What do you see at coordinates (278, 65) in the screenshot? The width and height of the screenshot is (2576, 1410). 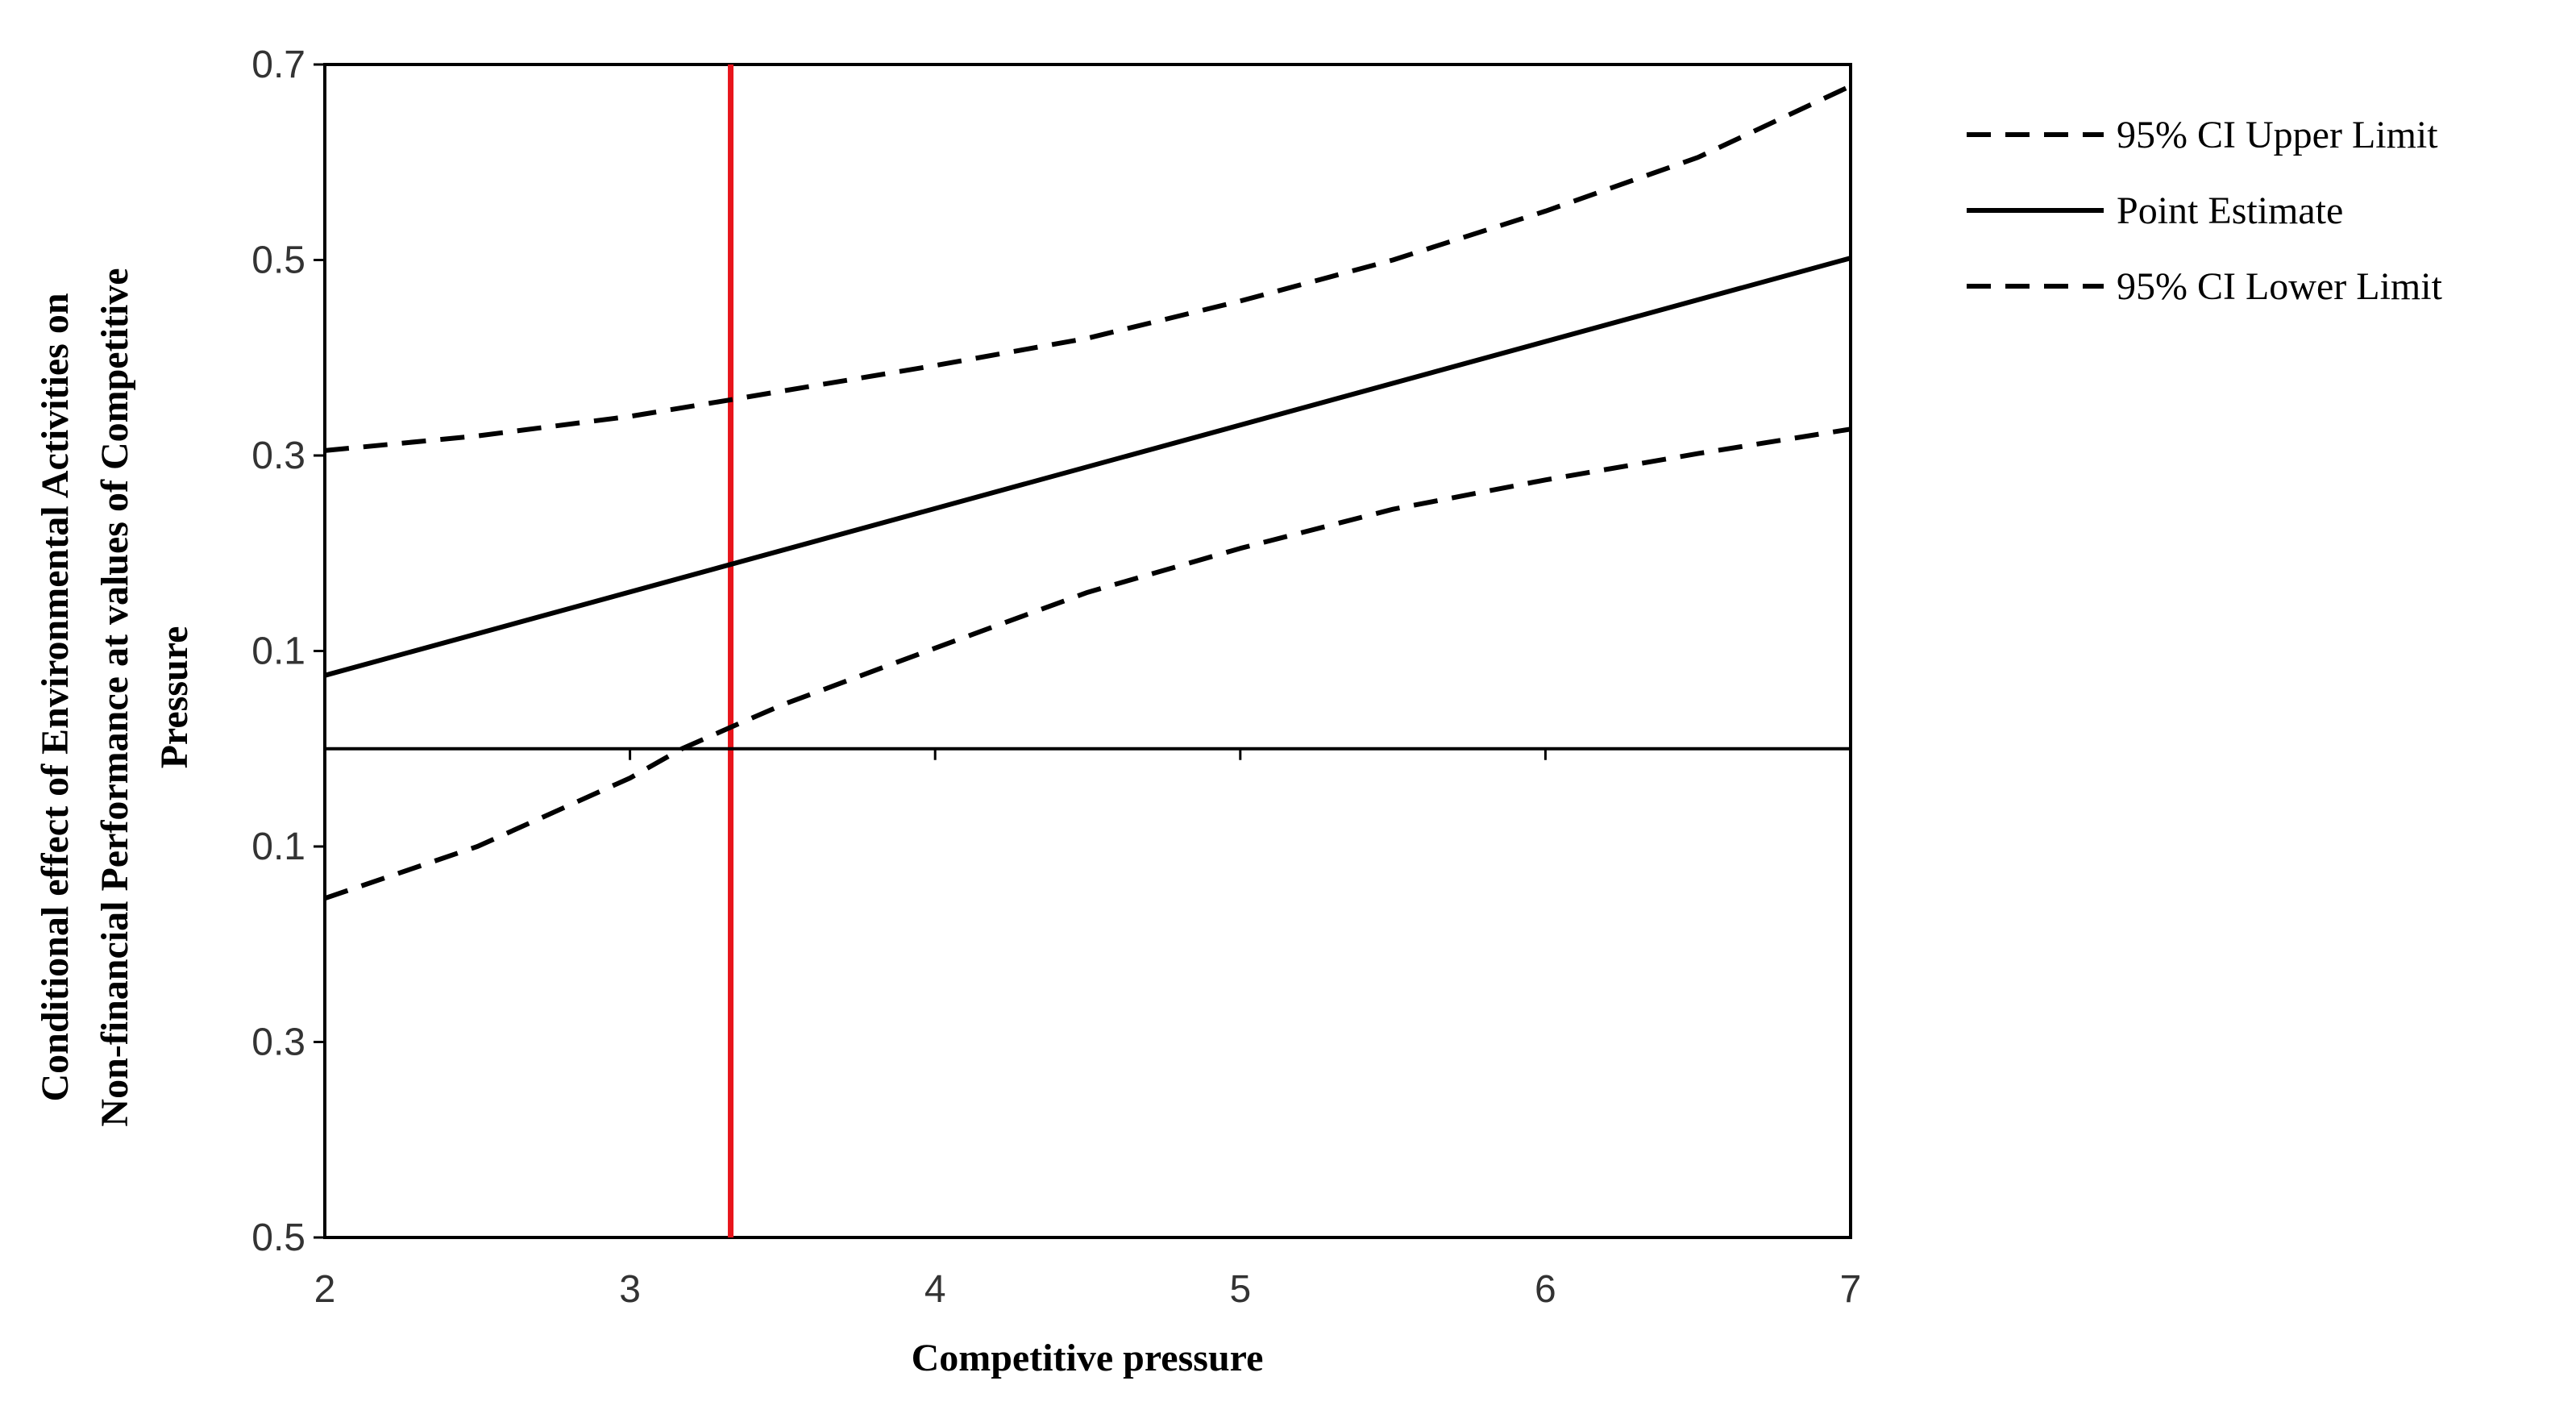 I see `y-tick-label: 0.7` at bounding box center [278, 65].